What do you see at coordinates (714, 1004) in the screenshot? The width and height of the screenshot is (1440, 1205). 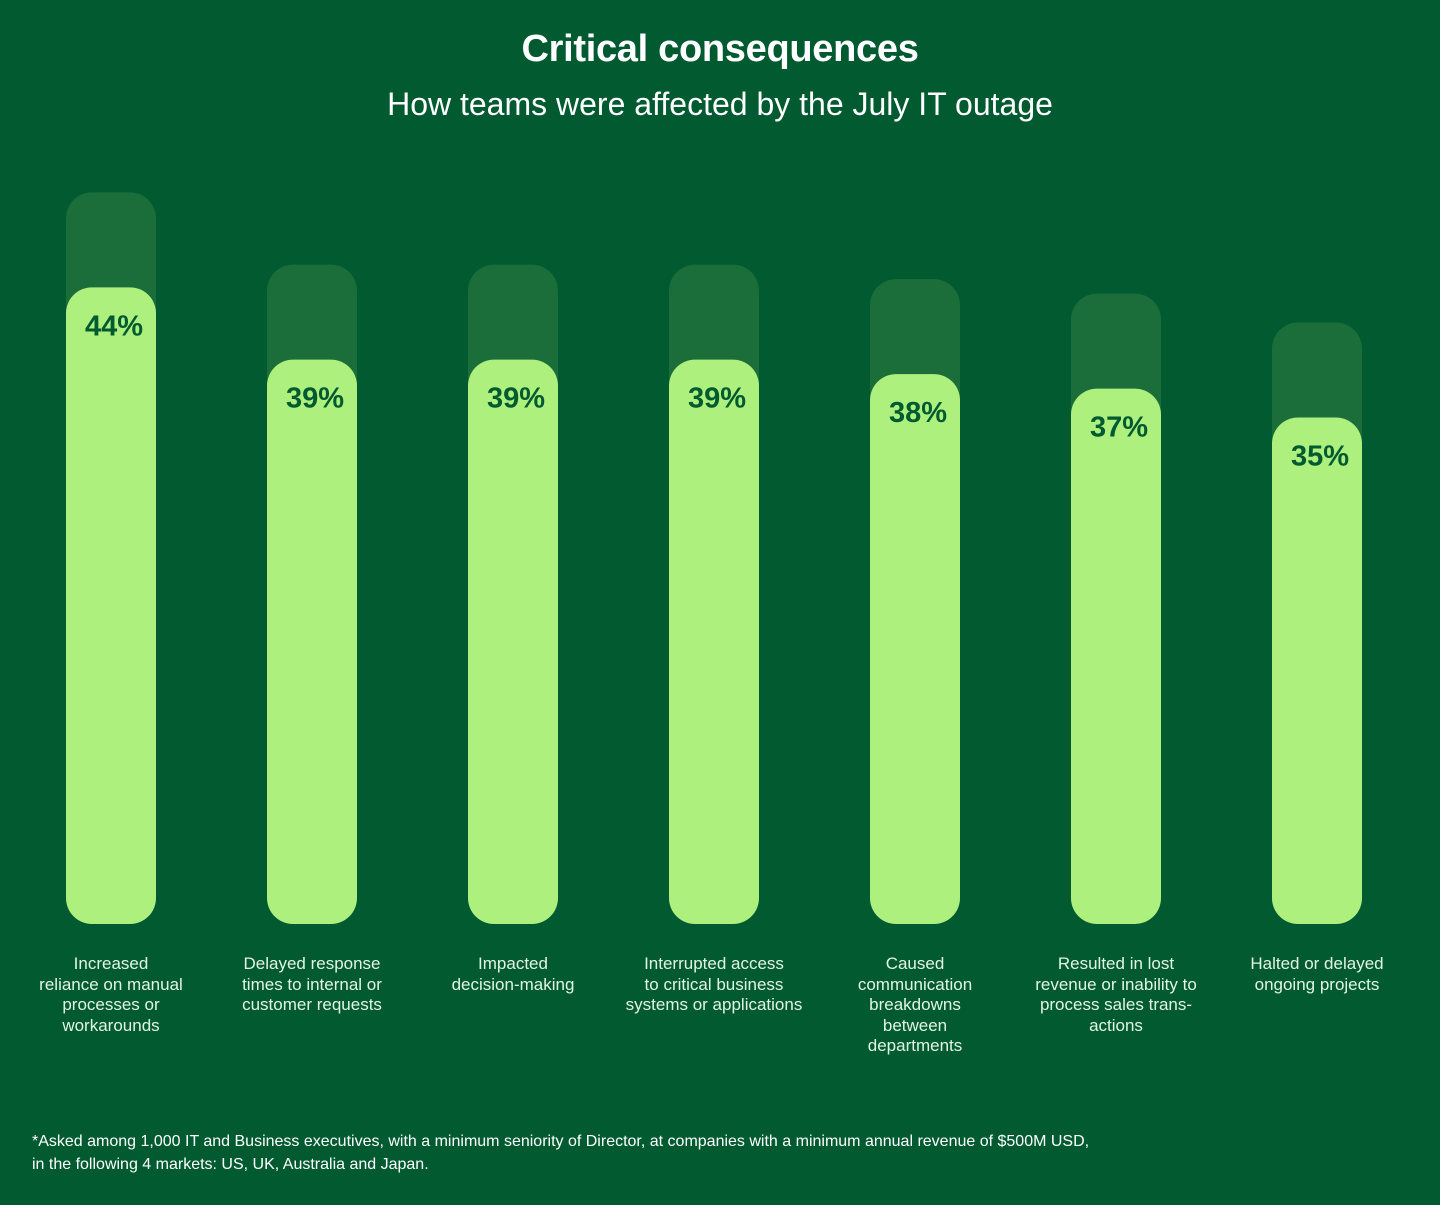 I see `category-label-line: systems or applications` at bounding box center [714, 1004].